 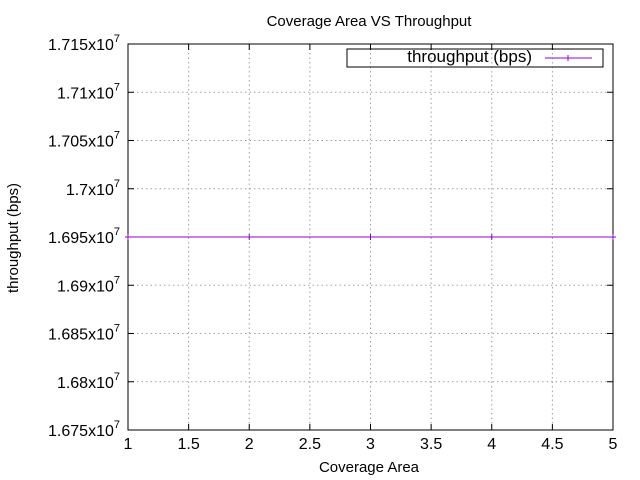 I want to click on y-tick-label: 1.7x10⁷, so click(x=93, y=188).